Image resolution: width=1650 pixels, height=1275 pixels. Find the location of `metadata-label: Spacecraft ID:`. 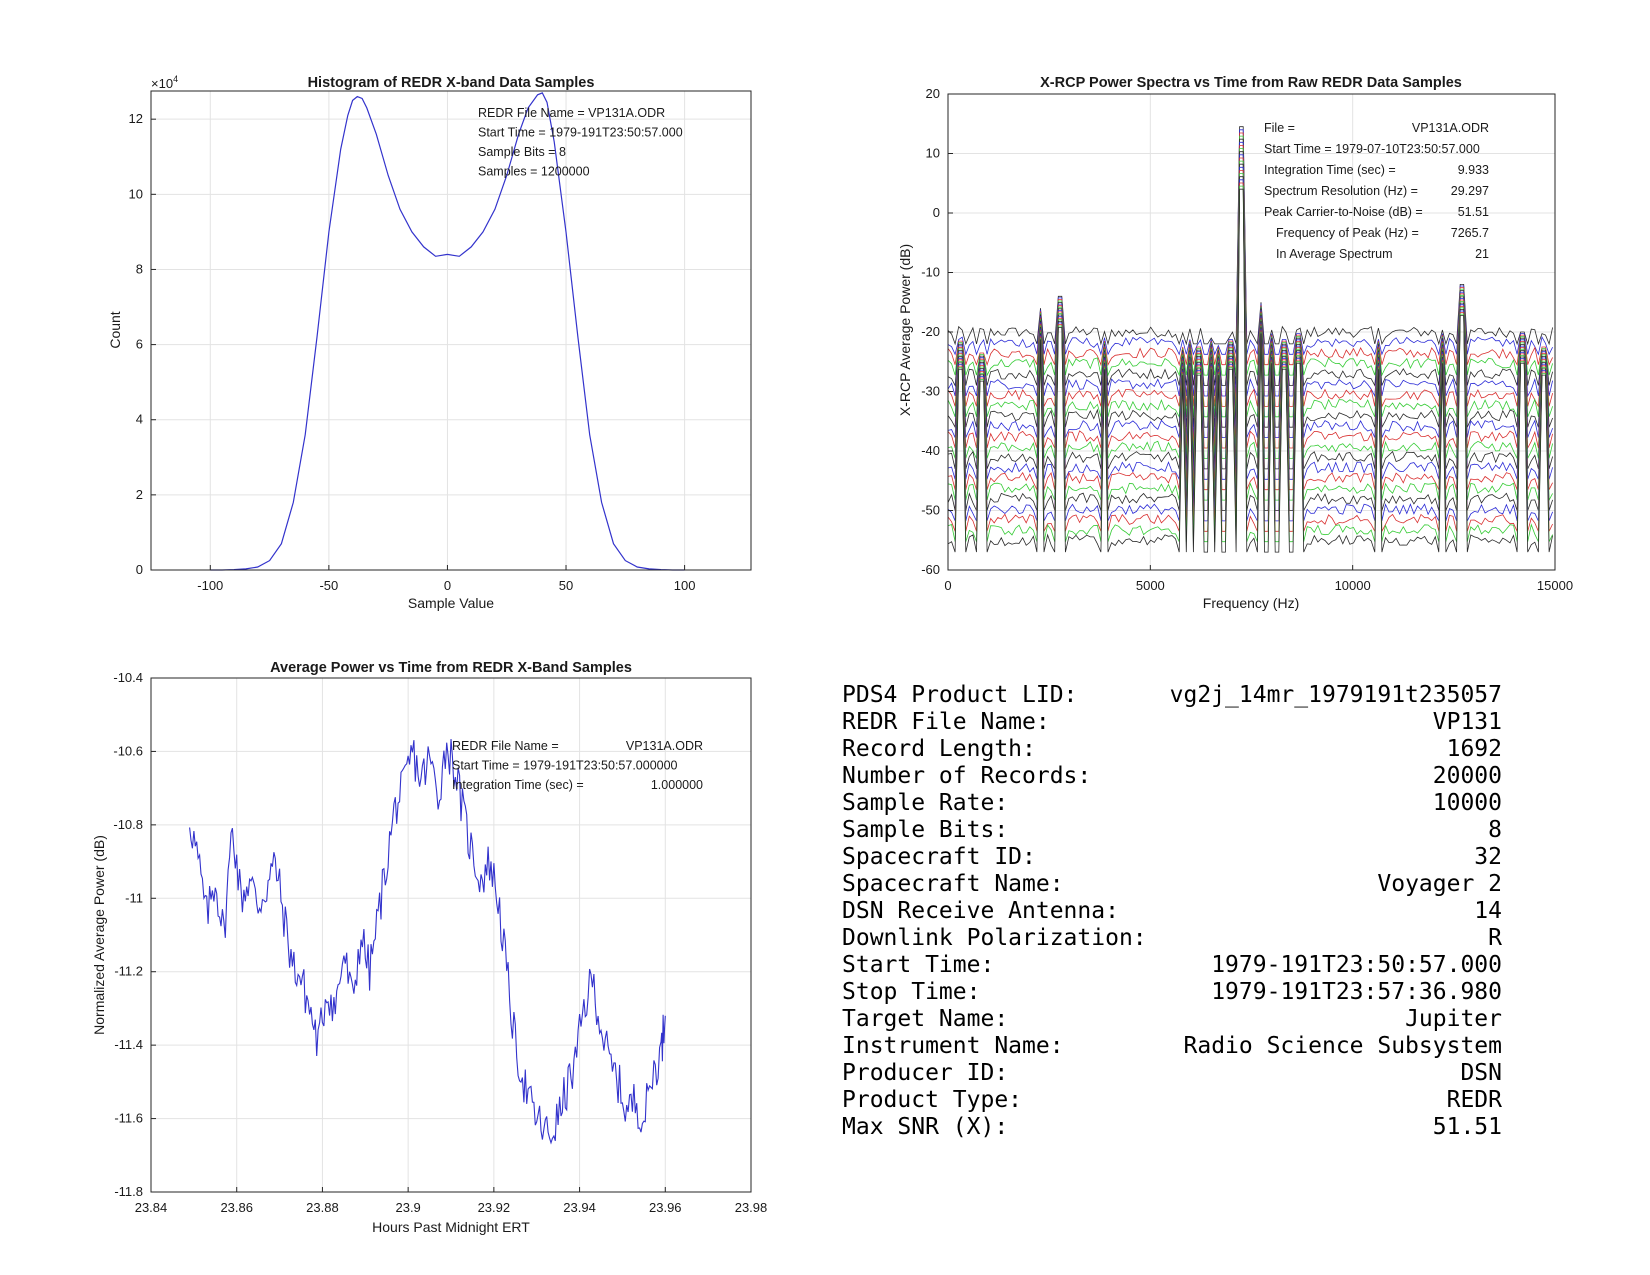

metadata-label: Spacecraft ID: is located at coordinates (939, 857).